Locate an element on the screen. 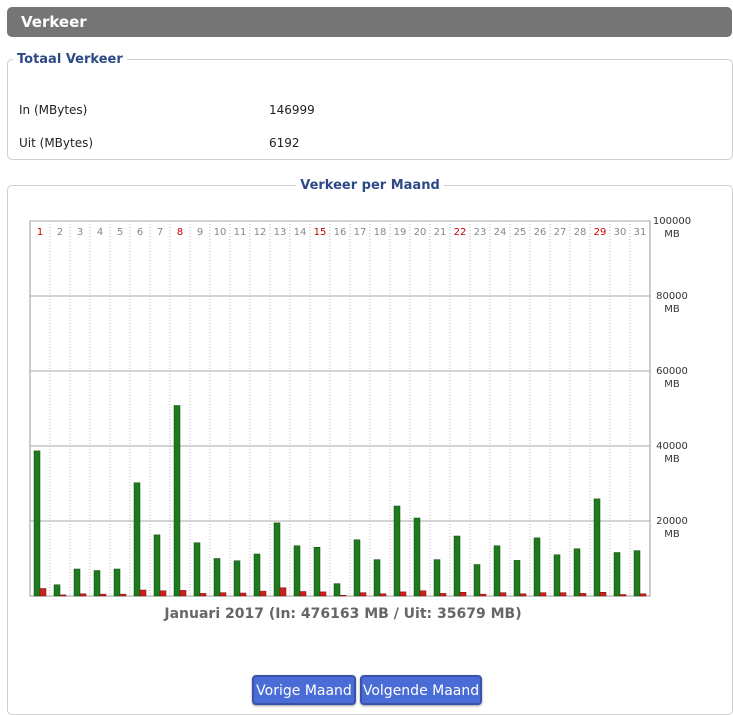 The image size is (733, 715). x-tick-label: 10 is located at coordinates (220, 232).